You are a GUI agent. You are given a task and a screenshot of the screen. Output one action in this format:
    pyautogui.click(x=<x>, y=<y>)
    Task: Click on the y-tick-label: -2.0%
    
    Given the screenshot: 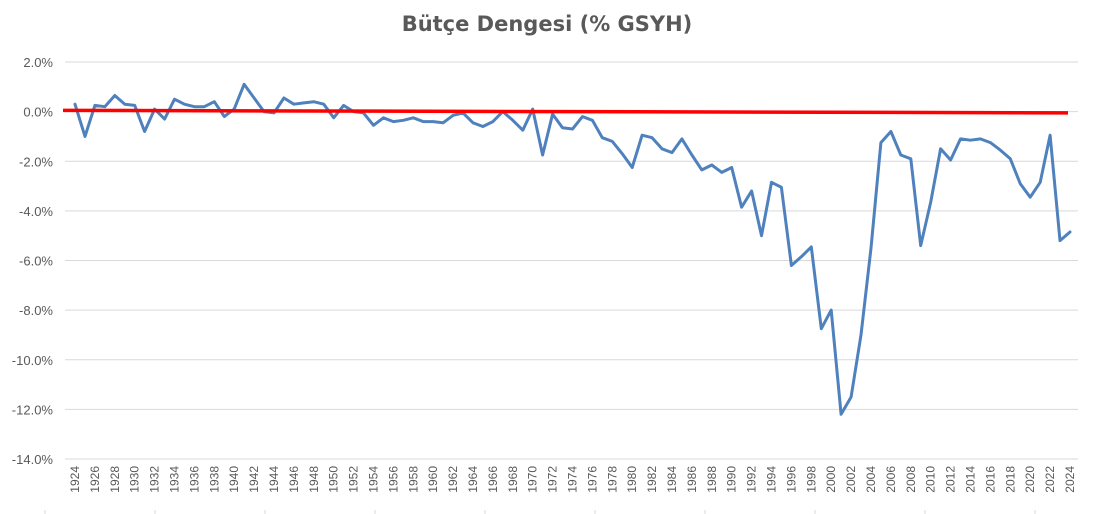 What is the action you would take?
    pyautogui.click(x=36, y=161)
    